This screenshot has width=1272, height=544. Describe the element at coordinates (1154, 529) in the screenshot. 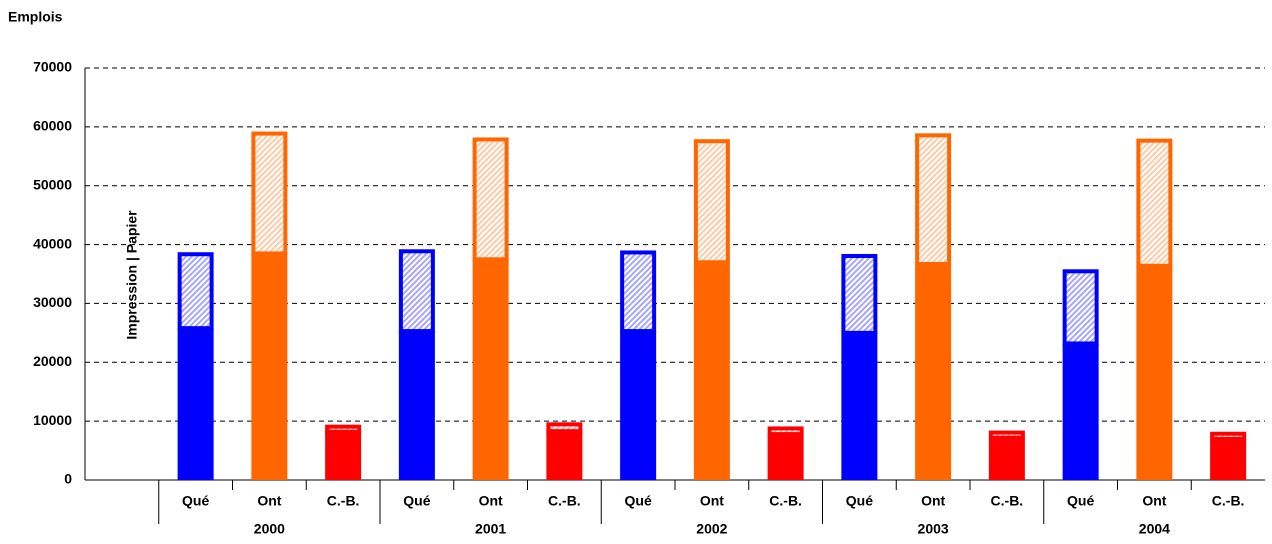

I see `group-label: 2004` at that location.